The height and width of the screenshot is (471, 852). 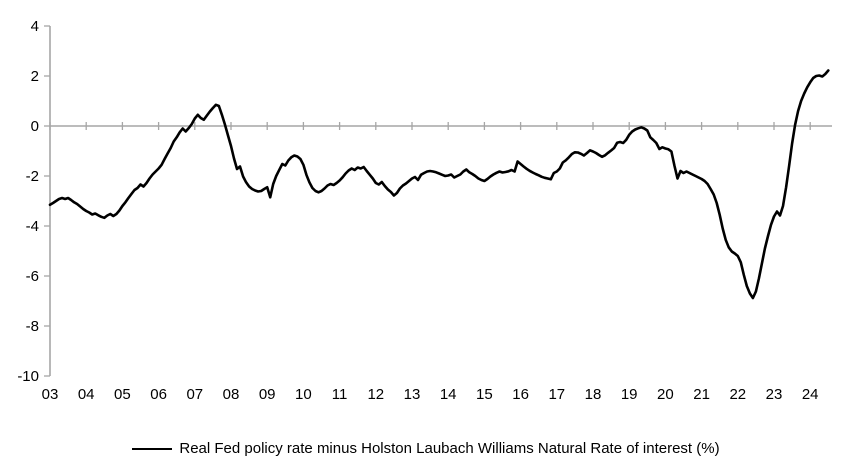 I want to click on x-tick-label: 15, so click(x=484, y=394).